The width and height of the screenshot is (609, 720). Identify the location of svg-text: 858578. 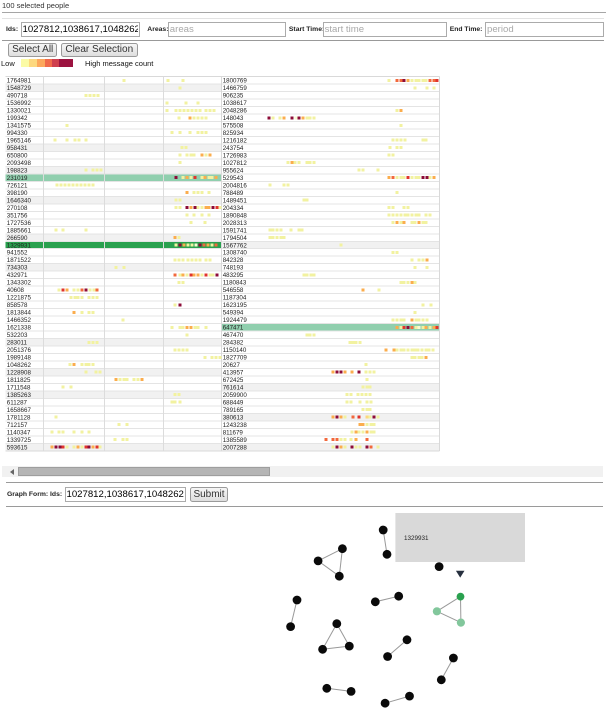
(17, 305).